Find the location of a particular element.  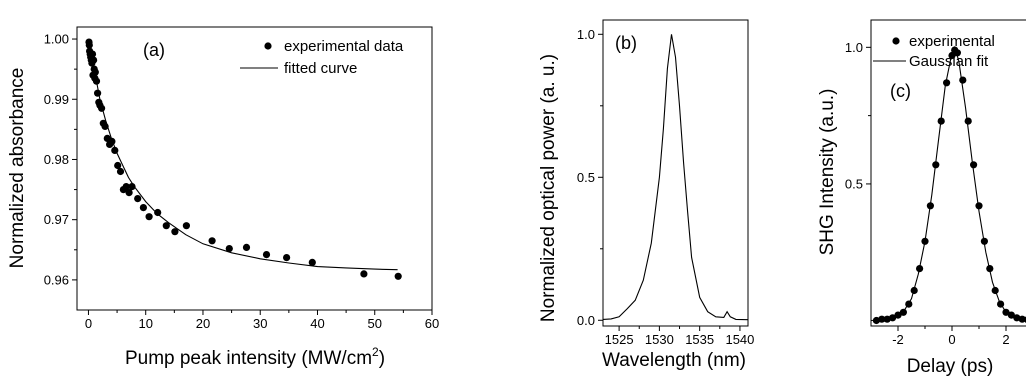

panel-b-label: (b) is located at coordinates (626, 43).